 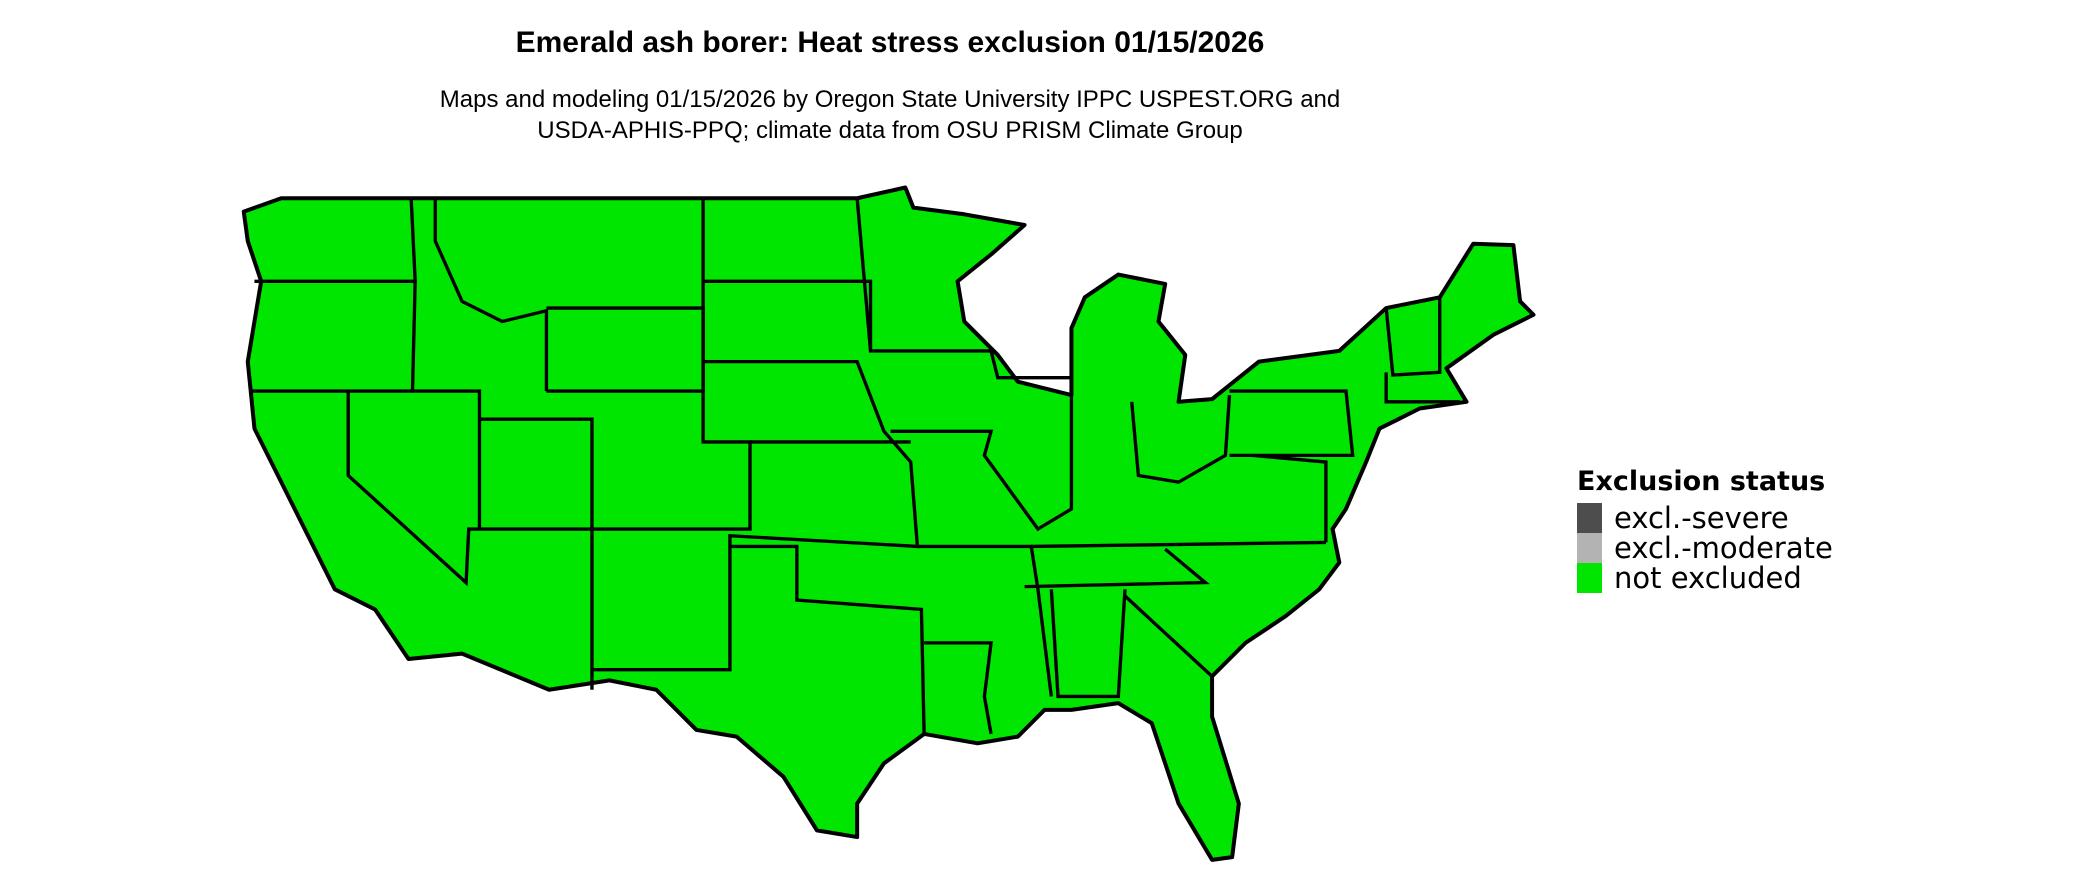 I want to click on legend-item-not-excluded: not excluded, so click(x=1705, y=578).